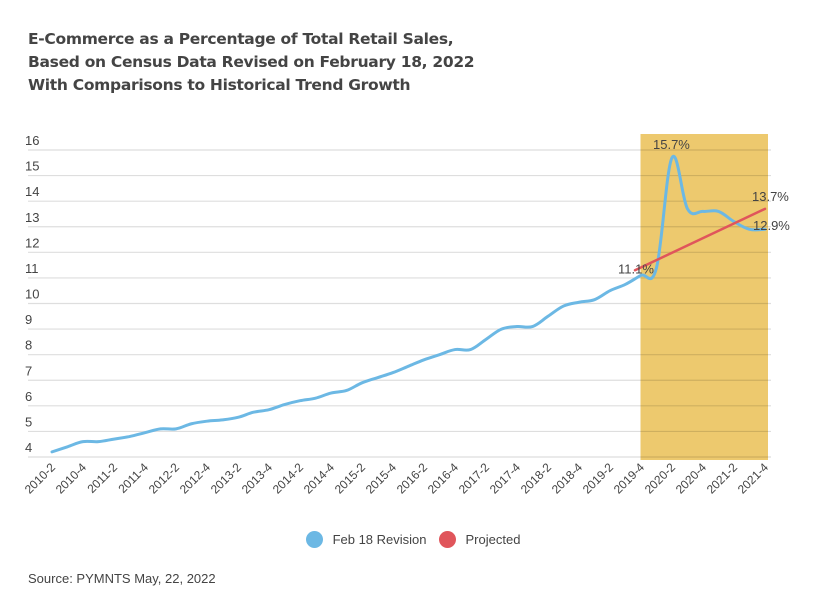 Image resolution: width=826 pixels, height=614 pixels. Describe the element at coordinates (40, 478) in the screenshot. I see `x-tick-label: 2010-2` at that location.